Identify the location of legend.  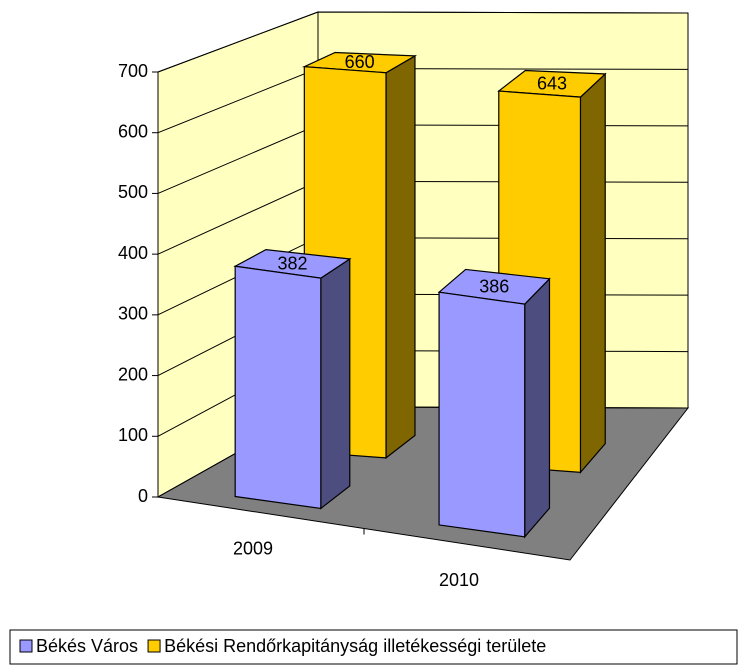
(373, 647).